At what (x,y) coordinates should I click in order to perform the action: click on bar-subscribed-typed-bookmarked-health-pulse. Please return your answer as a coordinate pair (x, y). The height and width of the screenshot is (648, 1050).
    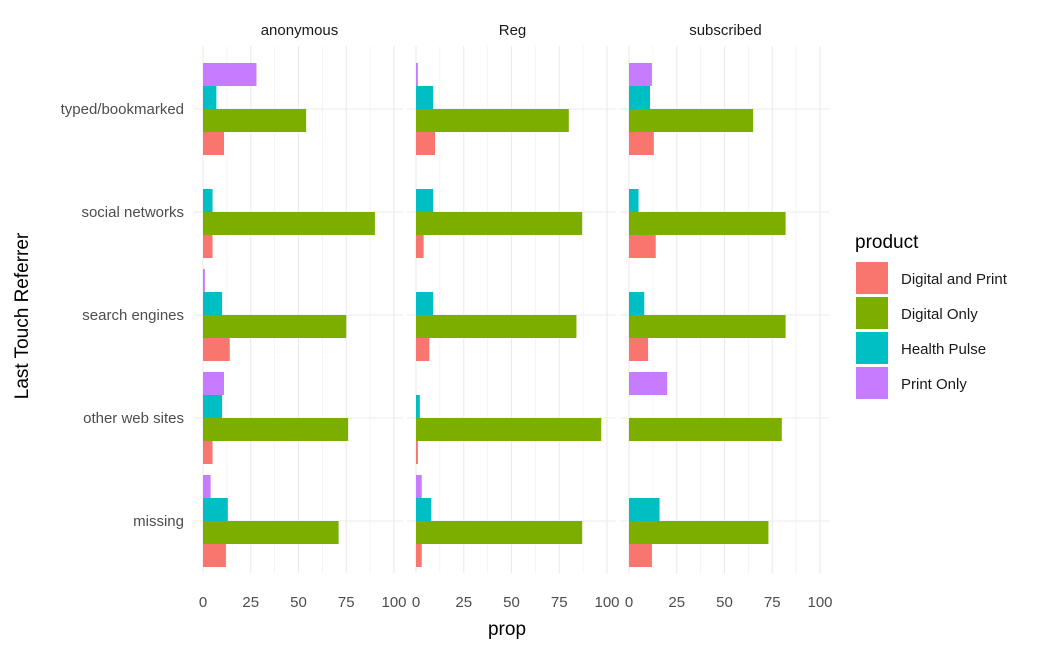
    Looking at the image, I should click on (640, 97).